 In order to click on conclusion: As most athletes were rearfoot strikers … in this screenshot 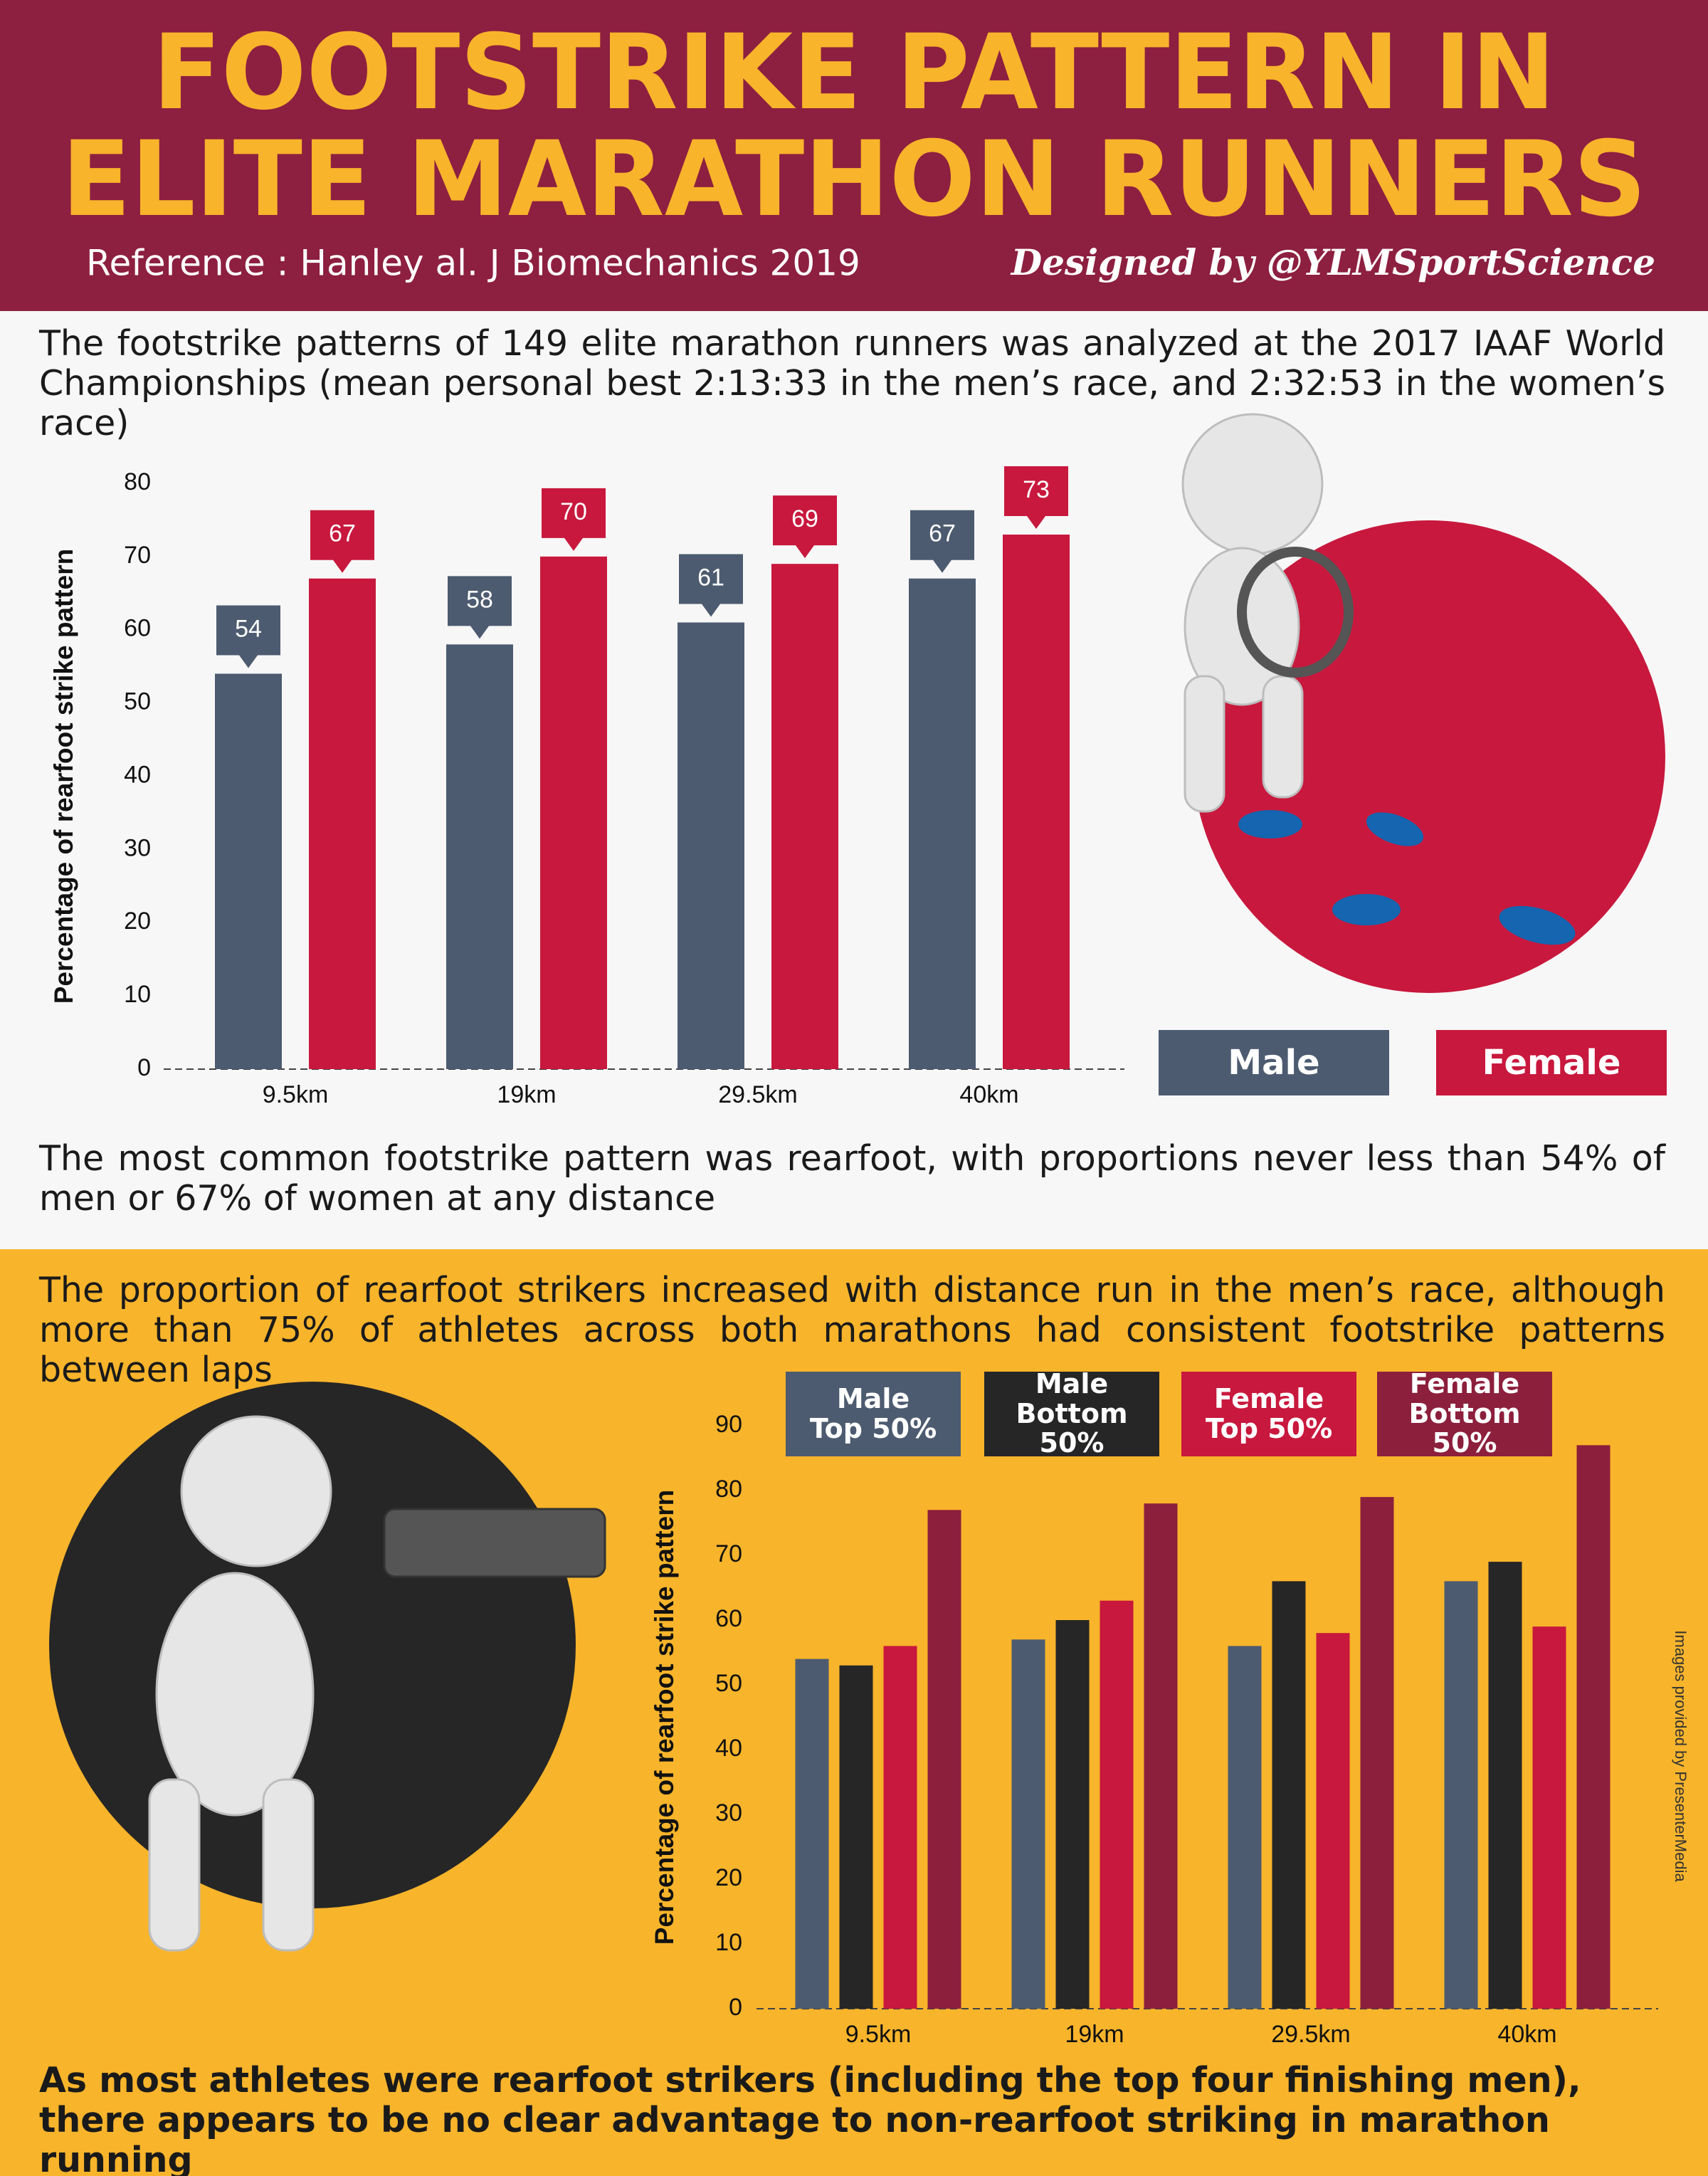, I will do `click(810, 2118)`.